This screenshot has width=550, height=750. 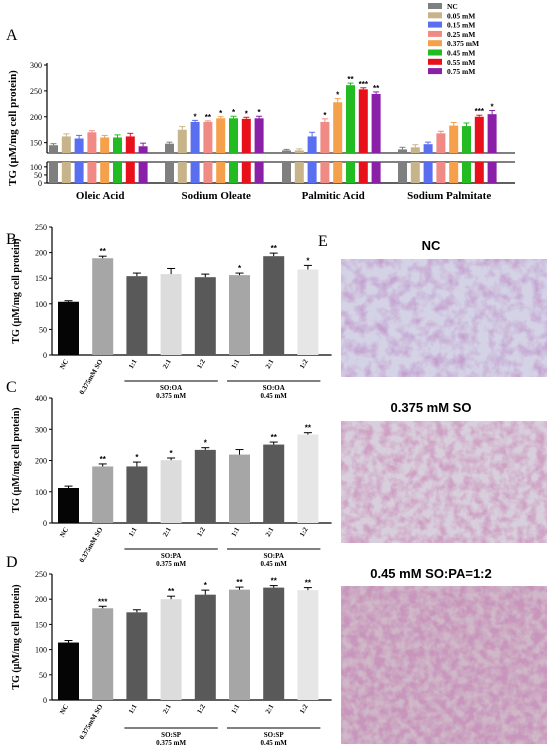 I want to click on panel-letter-c: C, so click(x=11, y=387).